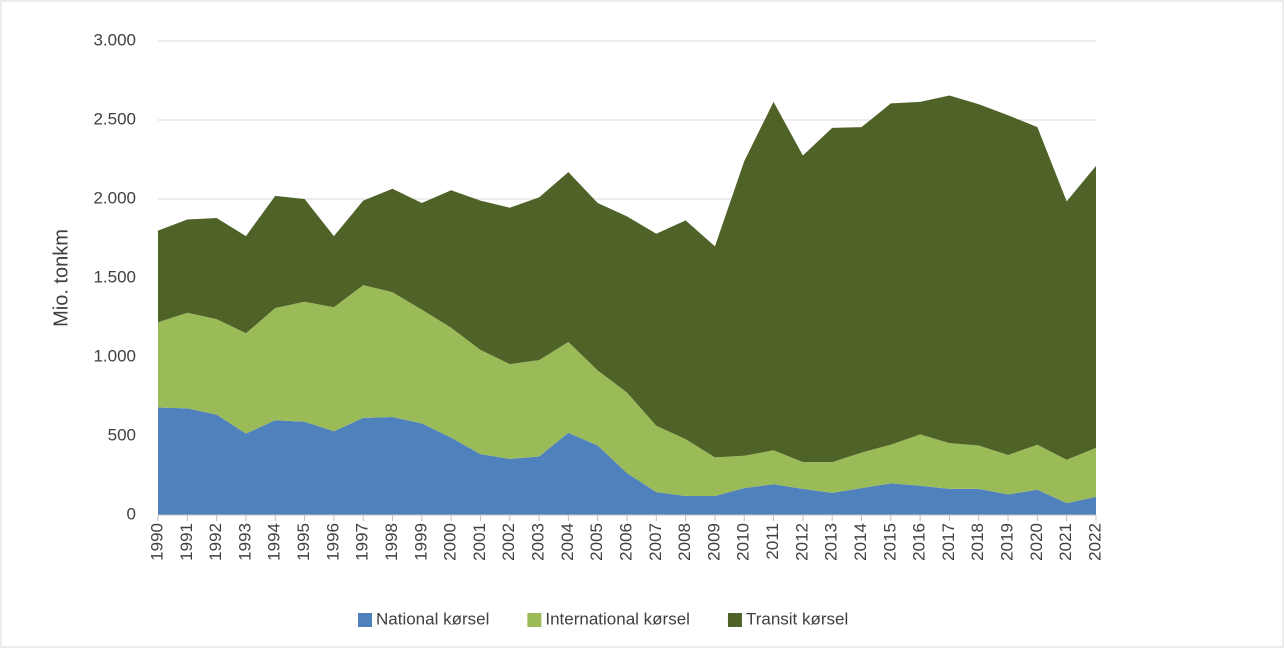 The width and height of the screenshot is (1285, 649). What do you see at coordinates (114, 276) in the screenshot?
I see `y-tick-label: 1.500` at bounding box center [114, 276].